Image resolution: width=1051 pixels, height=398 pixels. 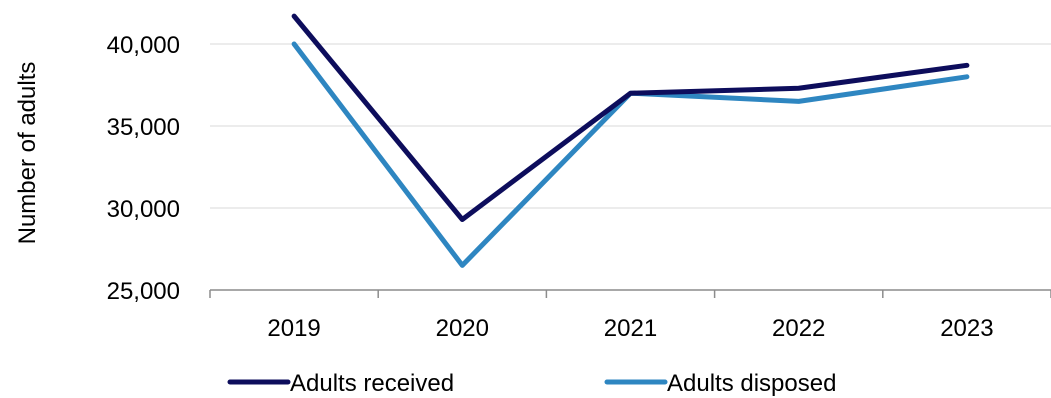 What do you see at coordinates (630, 293) in the screenshot?
I see `x-axis` at bounding box center [630, 293].